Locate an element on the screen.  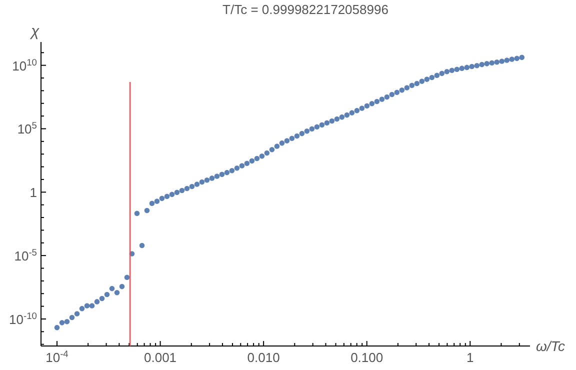
x-tick-label: 0.001 is located at coordinates (160, 357).